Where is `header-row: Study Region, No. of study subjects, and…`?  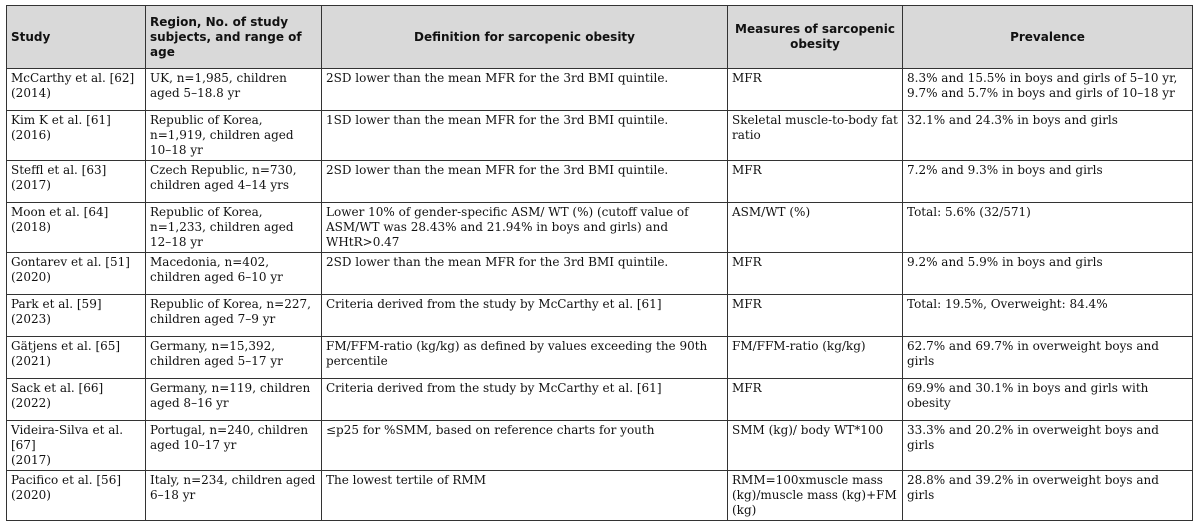 header-row: Study Region, No. of study subjects, and… is located at coordinates (599, 37).